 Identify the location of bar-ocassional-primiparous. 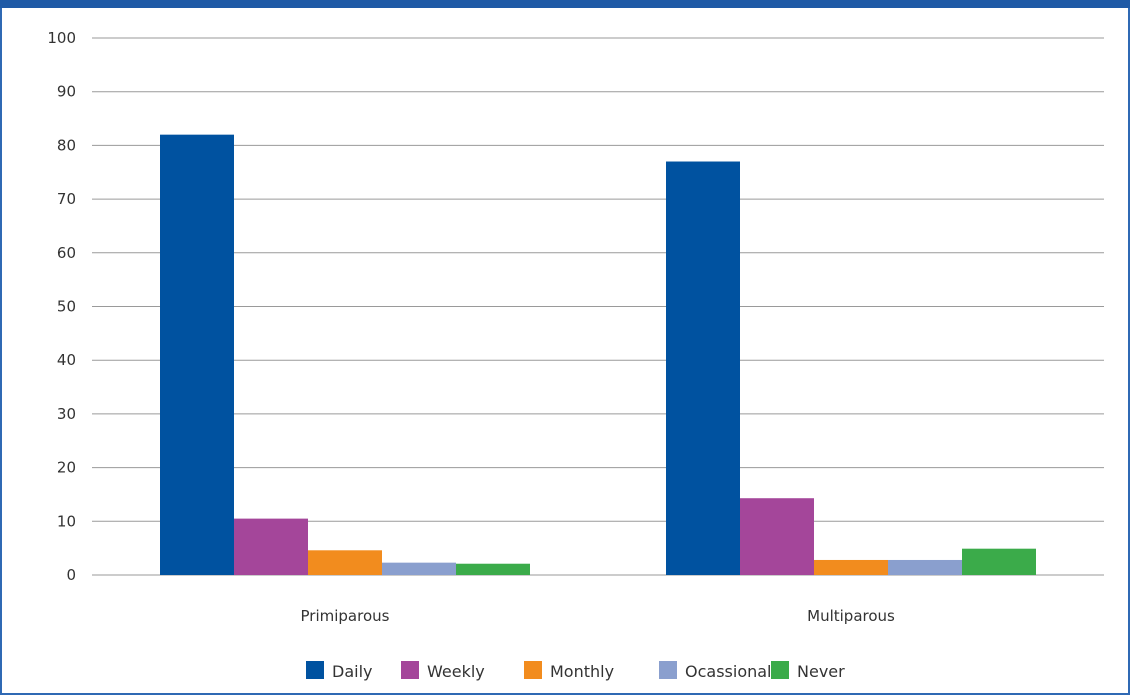
(419, 568).